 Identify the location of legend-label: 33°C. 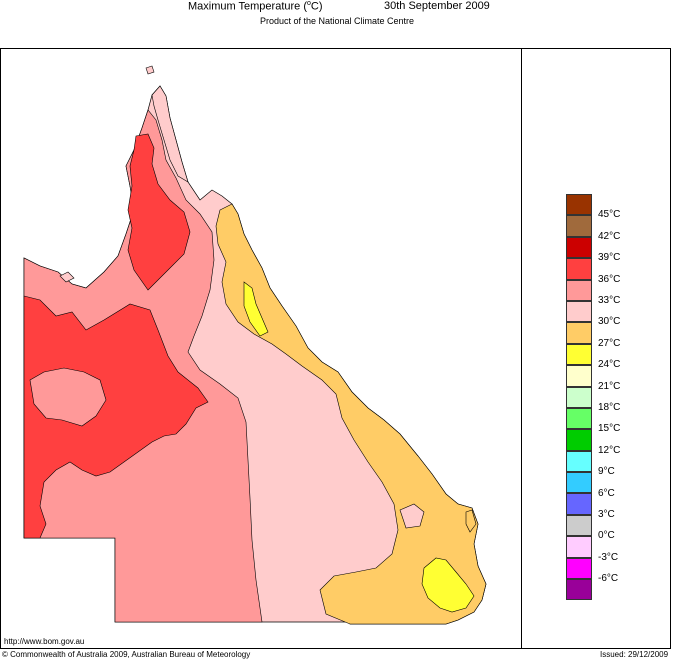
(609, 300).